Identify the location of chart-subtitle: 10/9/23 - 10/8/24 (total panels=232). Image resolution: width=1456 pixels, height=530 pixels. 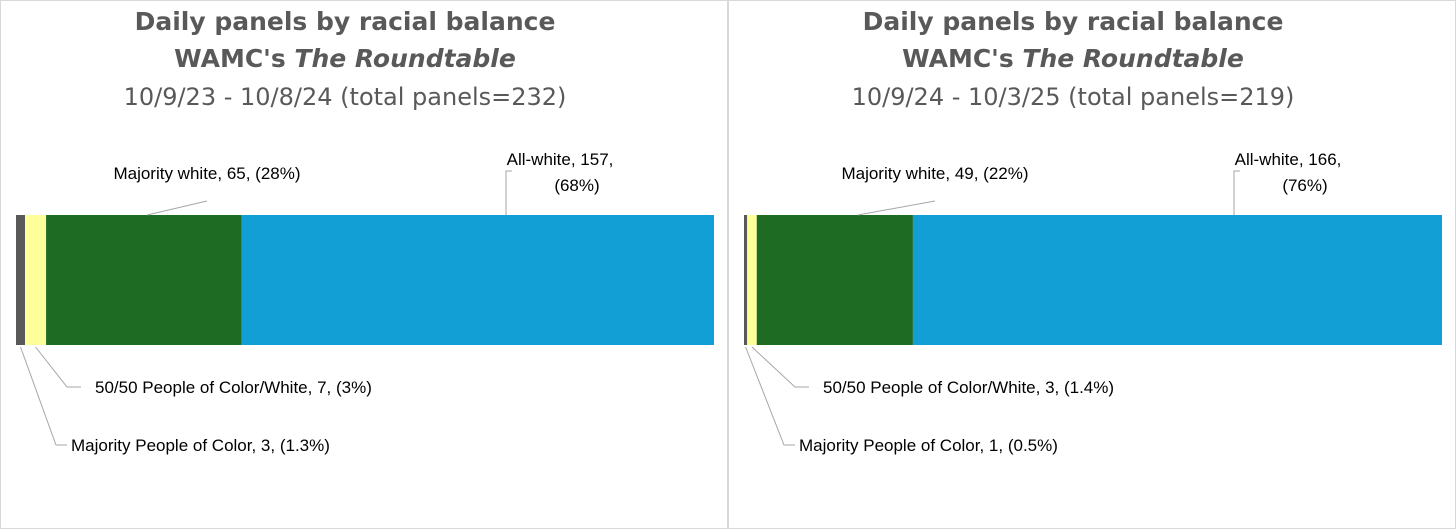
(345, 97).